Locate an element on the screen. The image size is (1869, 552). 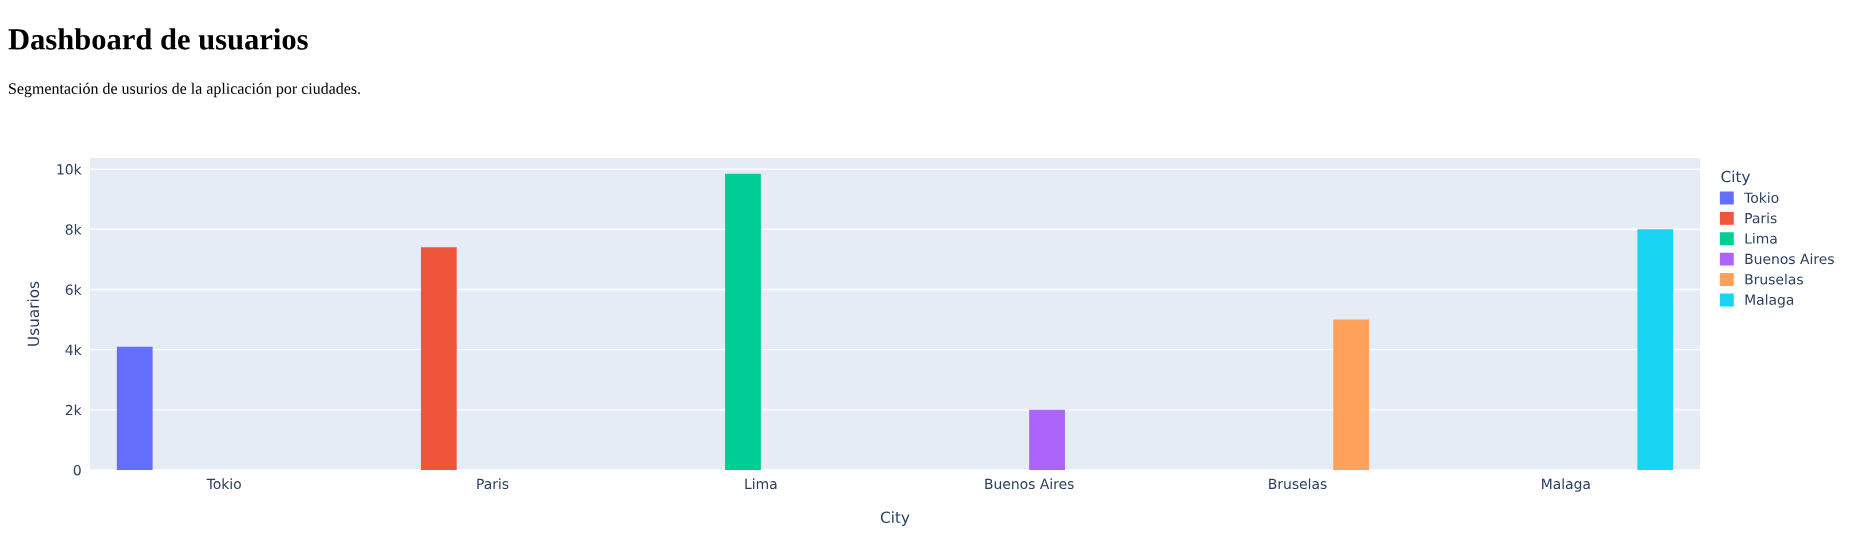
x-tick-label: Paris is located at coordinates (493, 484).